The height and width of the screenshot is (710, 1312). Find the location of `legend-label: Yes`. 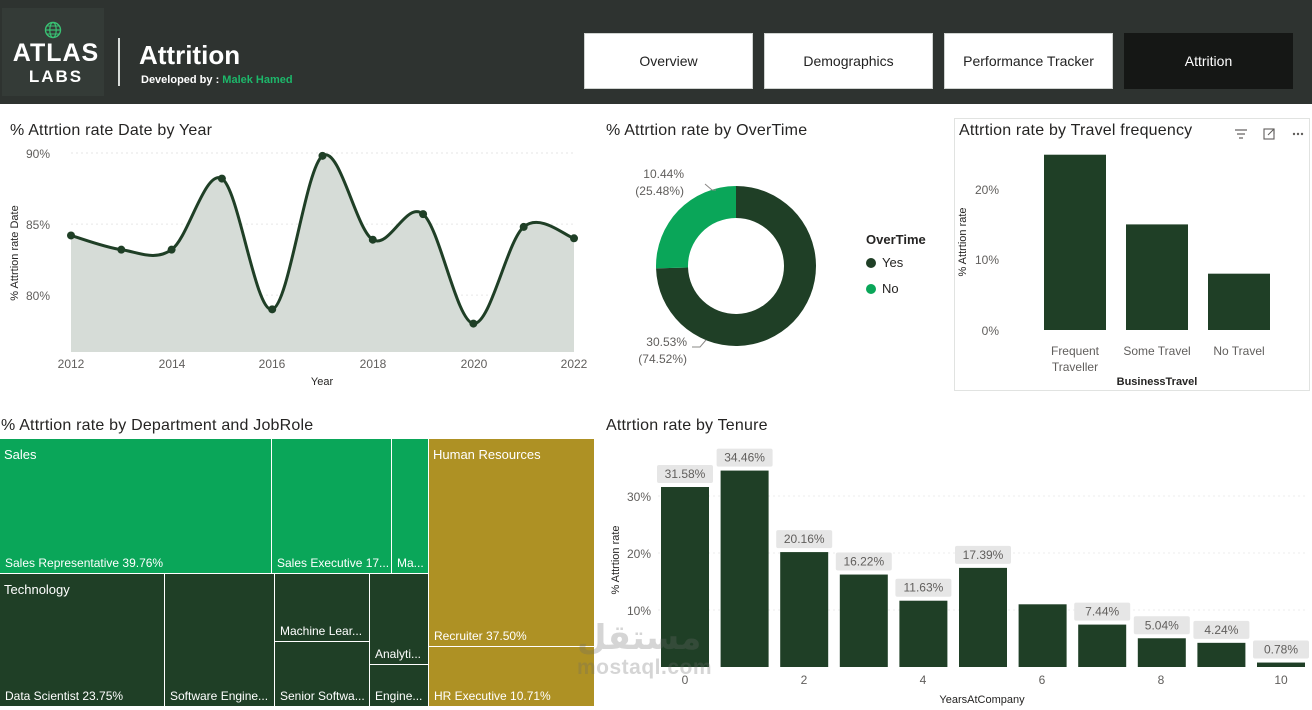

legend-label: Yes is located at coordinates (893, 262).